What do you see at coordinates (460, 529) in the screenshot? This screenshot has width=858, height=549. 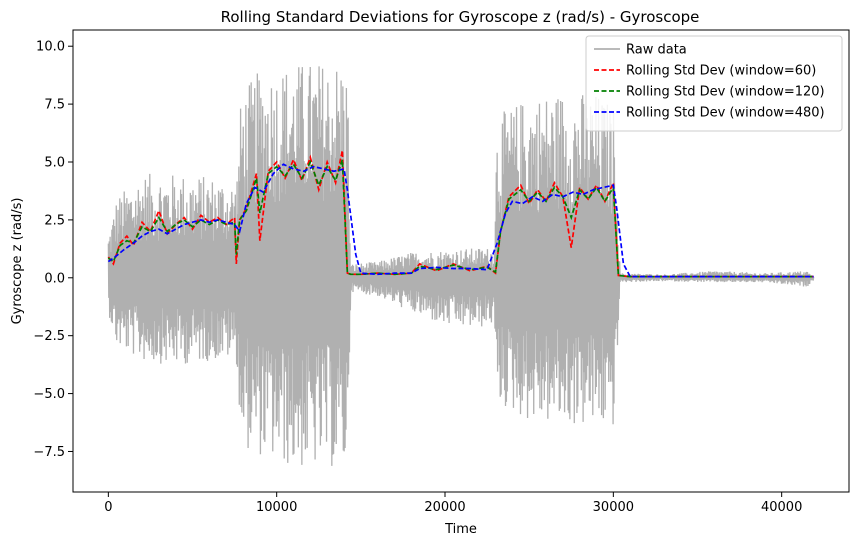 I see `x-axis-label: Time` at bounding box center [460, 529].